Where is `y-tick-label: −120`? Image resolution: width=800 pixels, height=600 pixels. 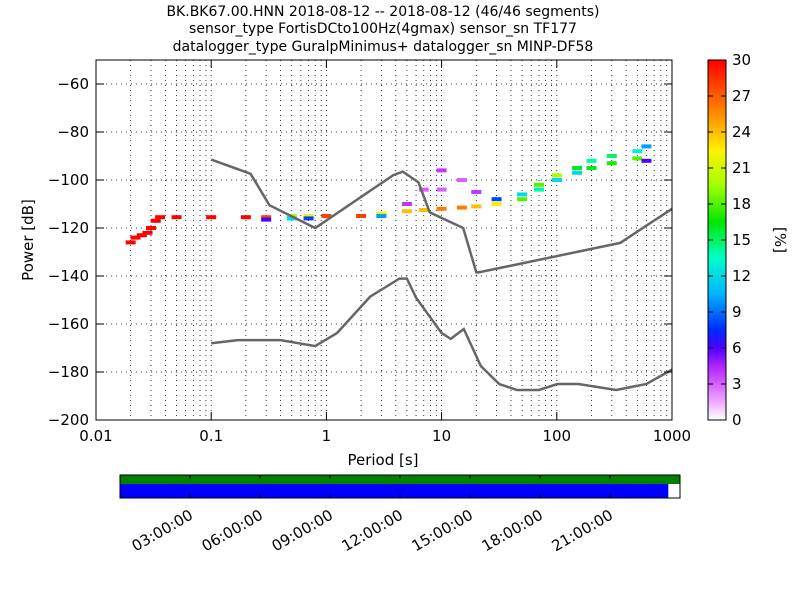 y-tick-label: −120 is located at coordinates (68, 228).